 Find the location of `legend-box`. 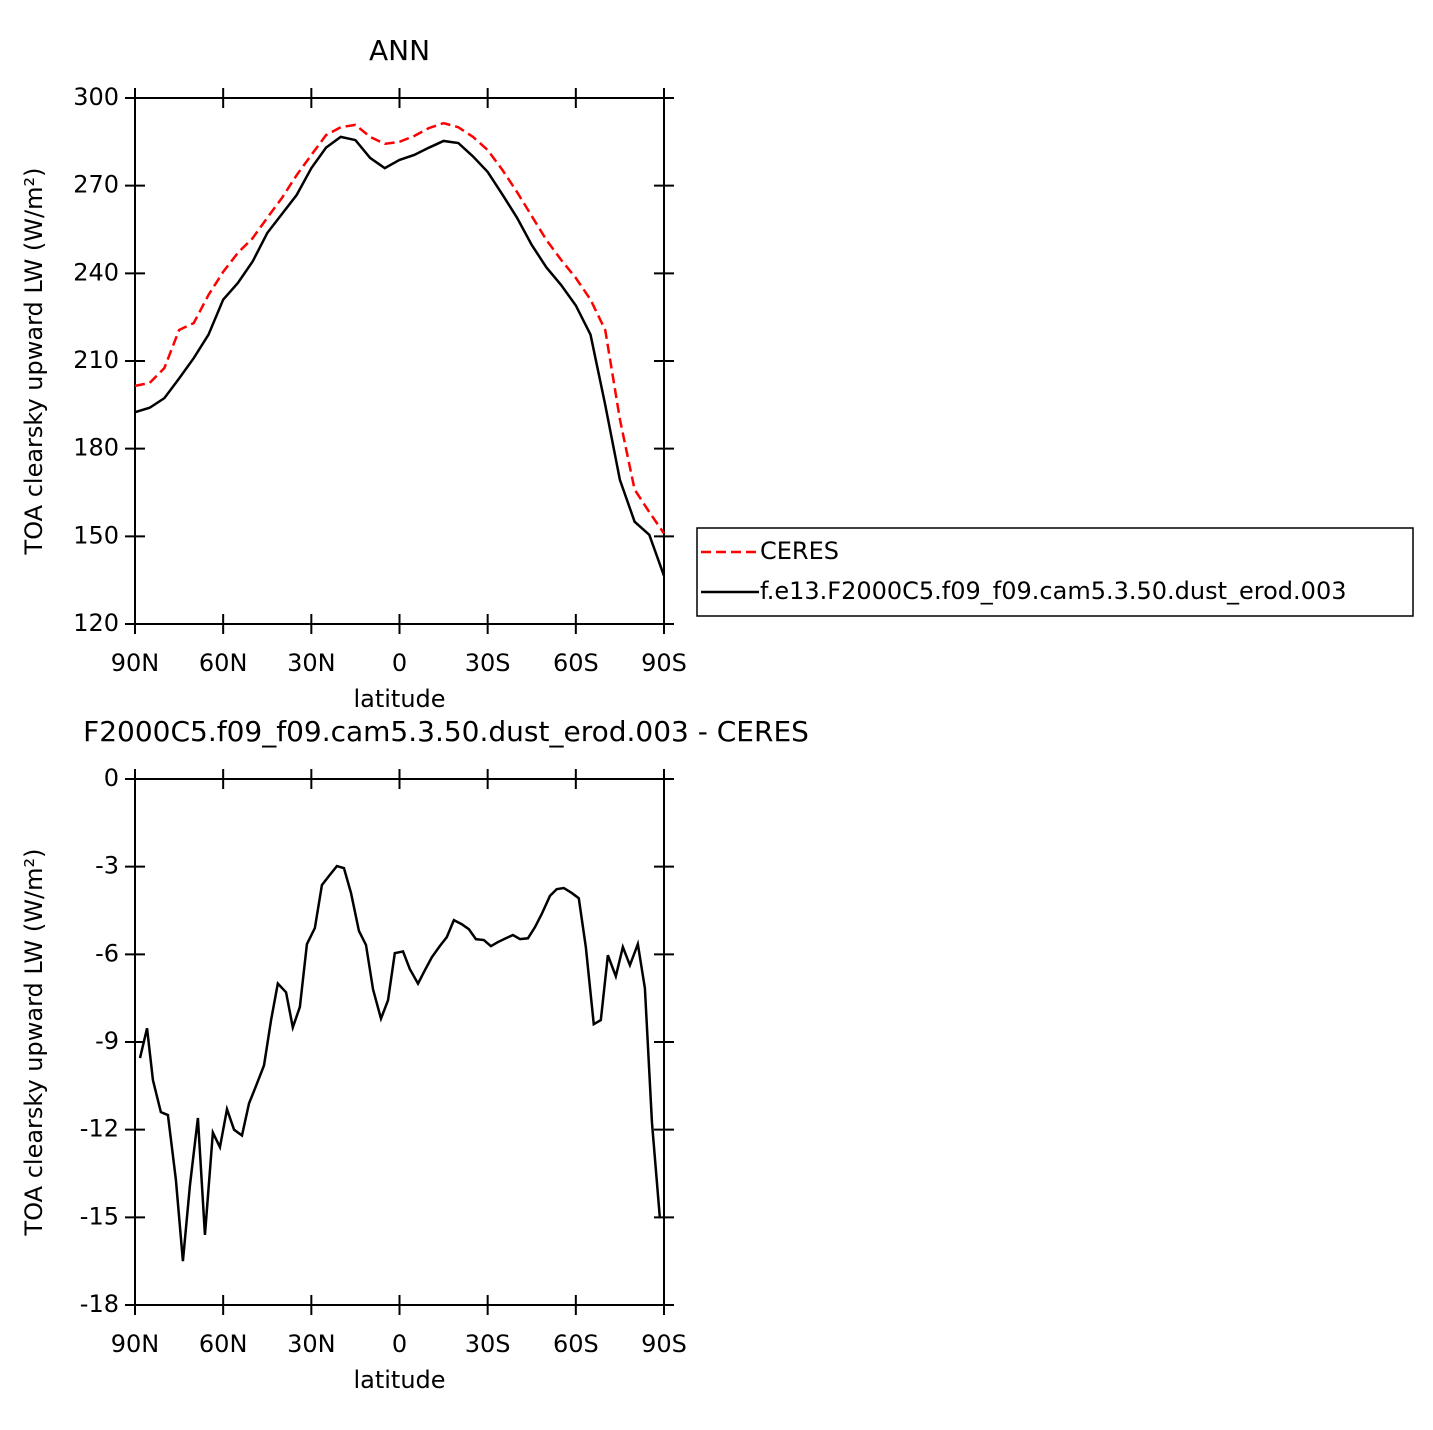

legend-box is located at coordinates (1055, 572).